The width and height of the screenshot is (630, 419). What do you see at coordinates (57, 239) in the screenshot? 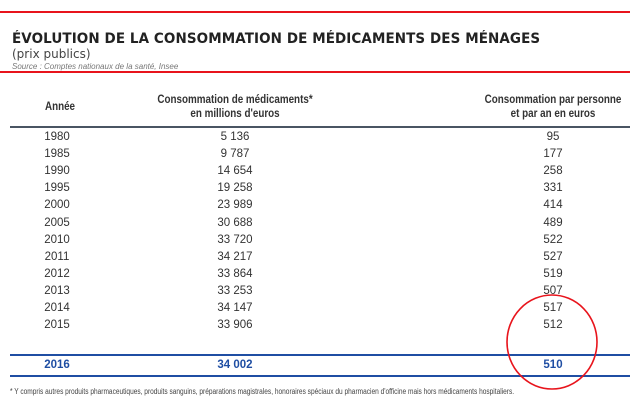
I see `year-cell: 2010` at bounding box center [57, 239].